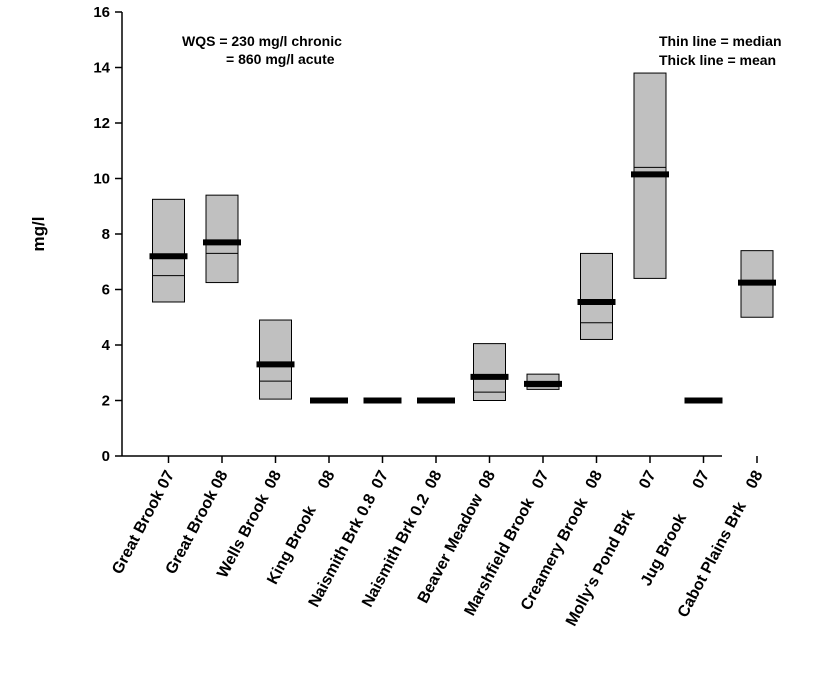 This screenshot has height=679, width=830. Describe the element at coordinates (106, 401) in the screenshot. I see `y-tick-label: 2` at that location.